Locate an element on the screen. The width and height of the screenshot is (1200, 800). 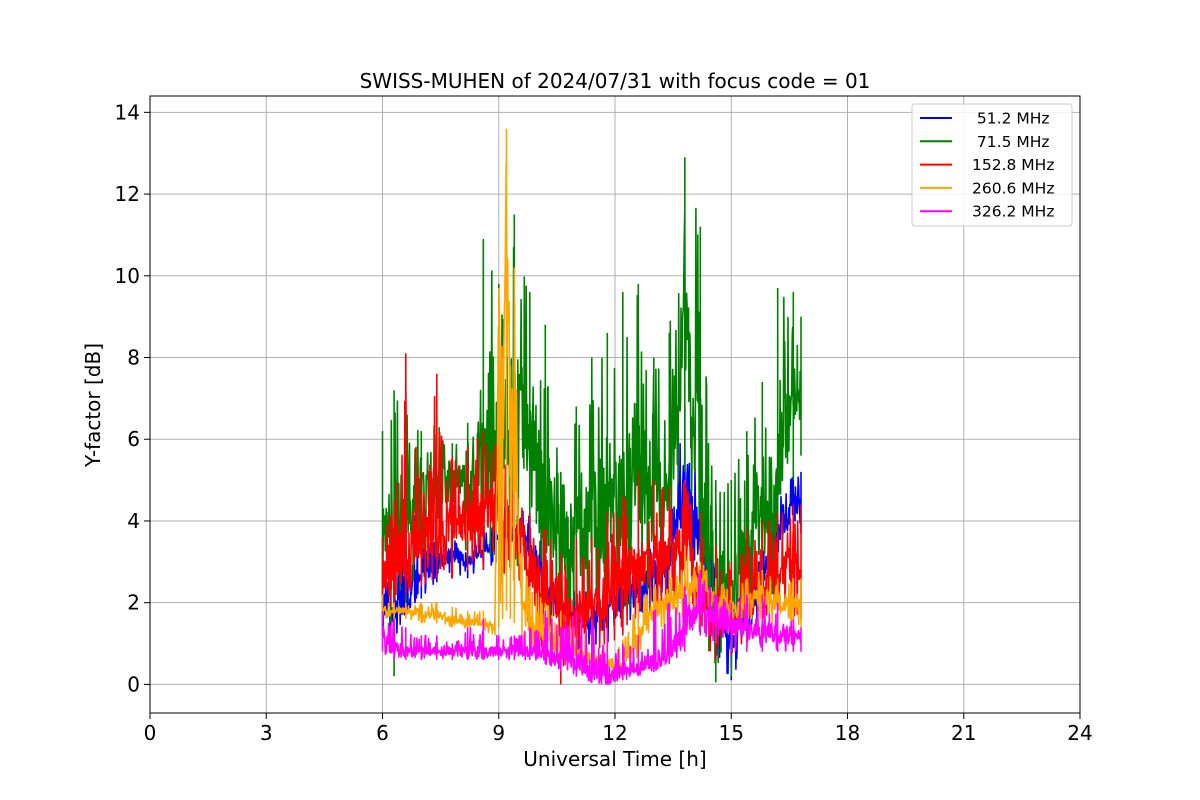
x-tick-label: 6 is located at coordinates (382, 733).